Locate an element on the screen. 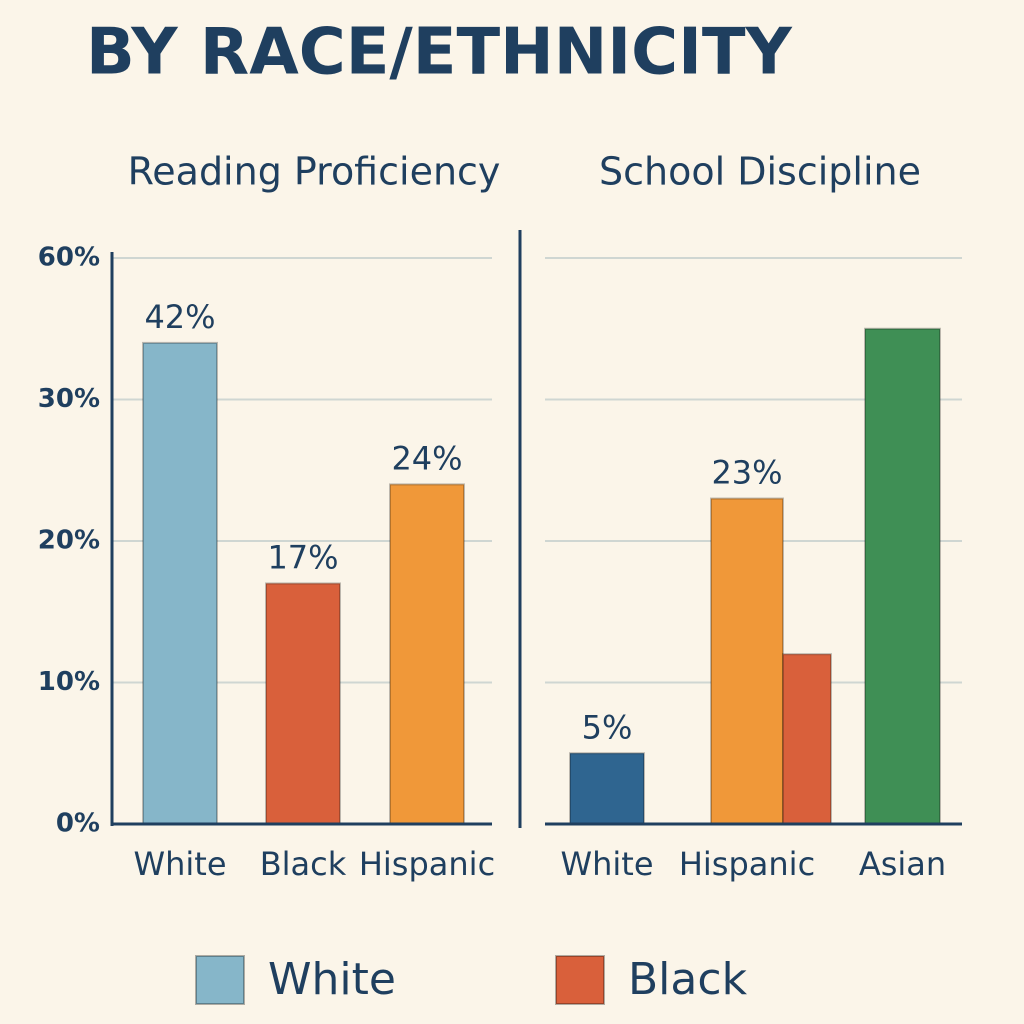 The height and width of the screenshot is (1024, 1024). x-tick-label: Black is located at coordinates (303, 864).